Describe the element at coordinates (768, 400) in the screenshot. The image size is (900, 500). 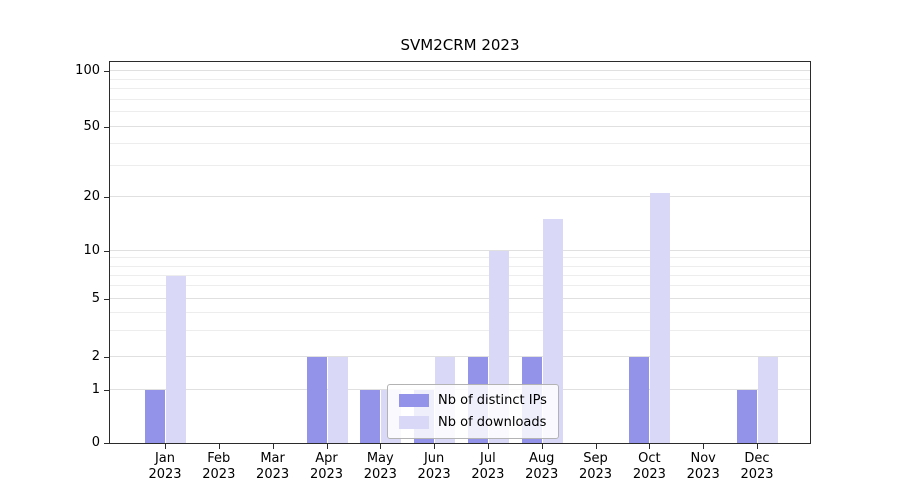
I see `bar-dec-downloads` at that location.